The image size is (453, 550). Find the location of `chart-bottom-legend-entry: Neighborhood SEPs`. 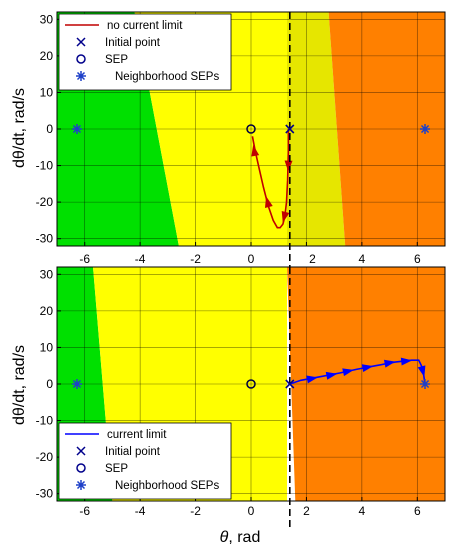

chart-bottom-legend-entry: Neighborhood SEPs is located at coordinates (147, 486).